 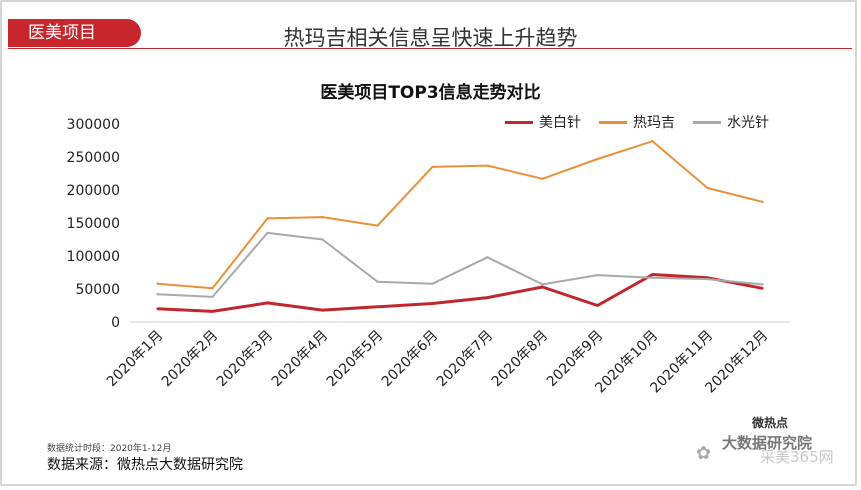 I want to click on y-tick-label: 50000, so click(x=97, y=290).